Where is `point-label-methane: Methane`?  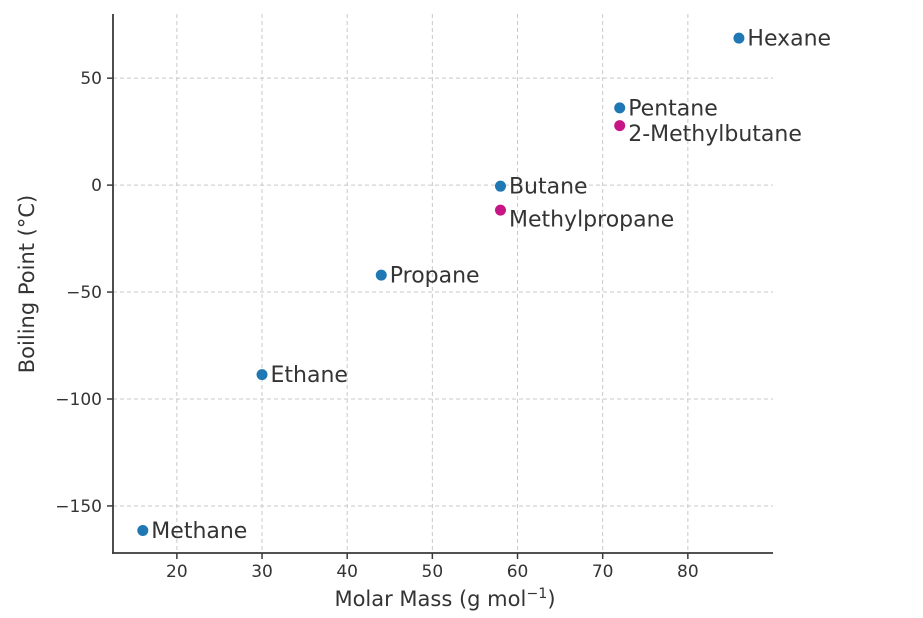
point-label-methane: Methane is located at coordinates (199, 531).